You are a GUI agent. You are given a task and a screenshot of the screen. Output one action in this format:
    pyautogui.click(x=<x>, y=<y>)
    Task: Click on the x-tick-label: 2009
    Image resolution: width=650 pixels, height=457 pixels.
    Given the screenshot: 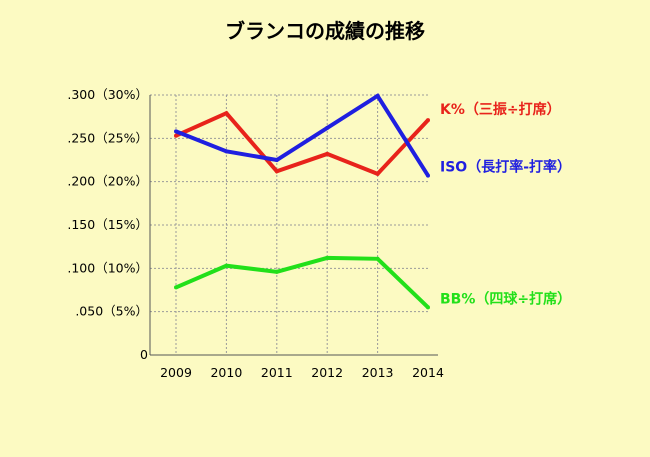 What is the action you would take?
    pyautogui.click(x=176, y=372)
    